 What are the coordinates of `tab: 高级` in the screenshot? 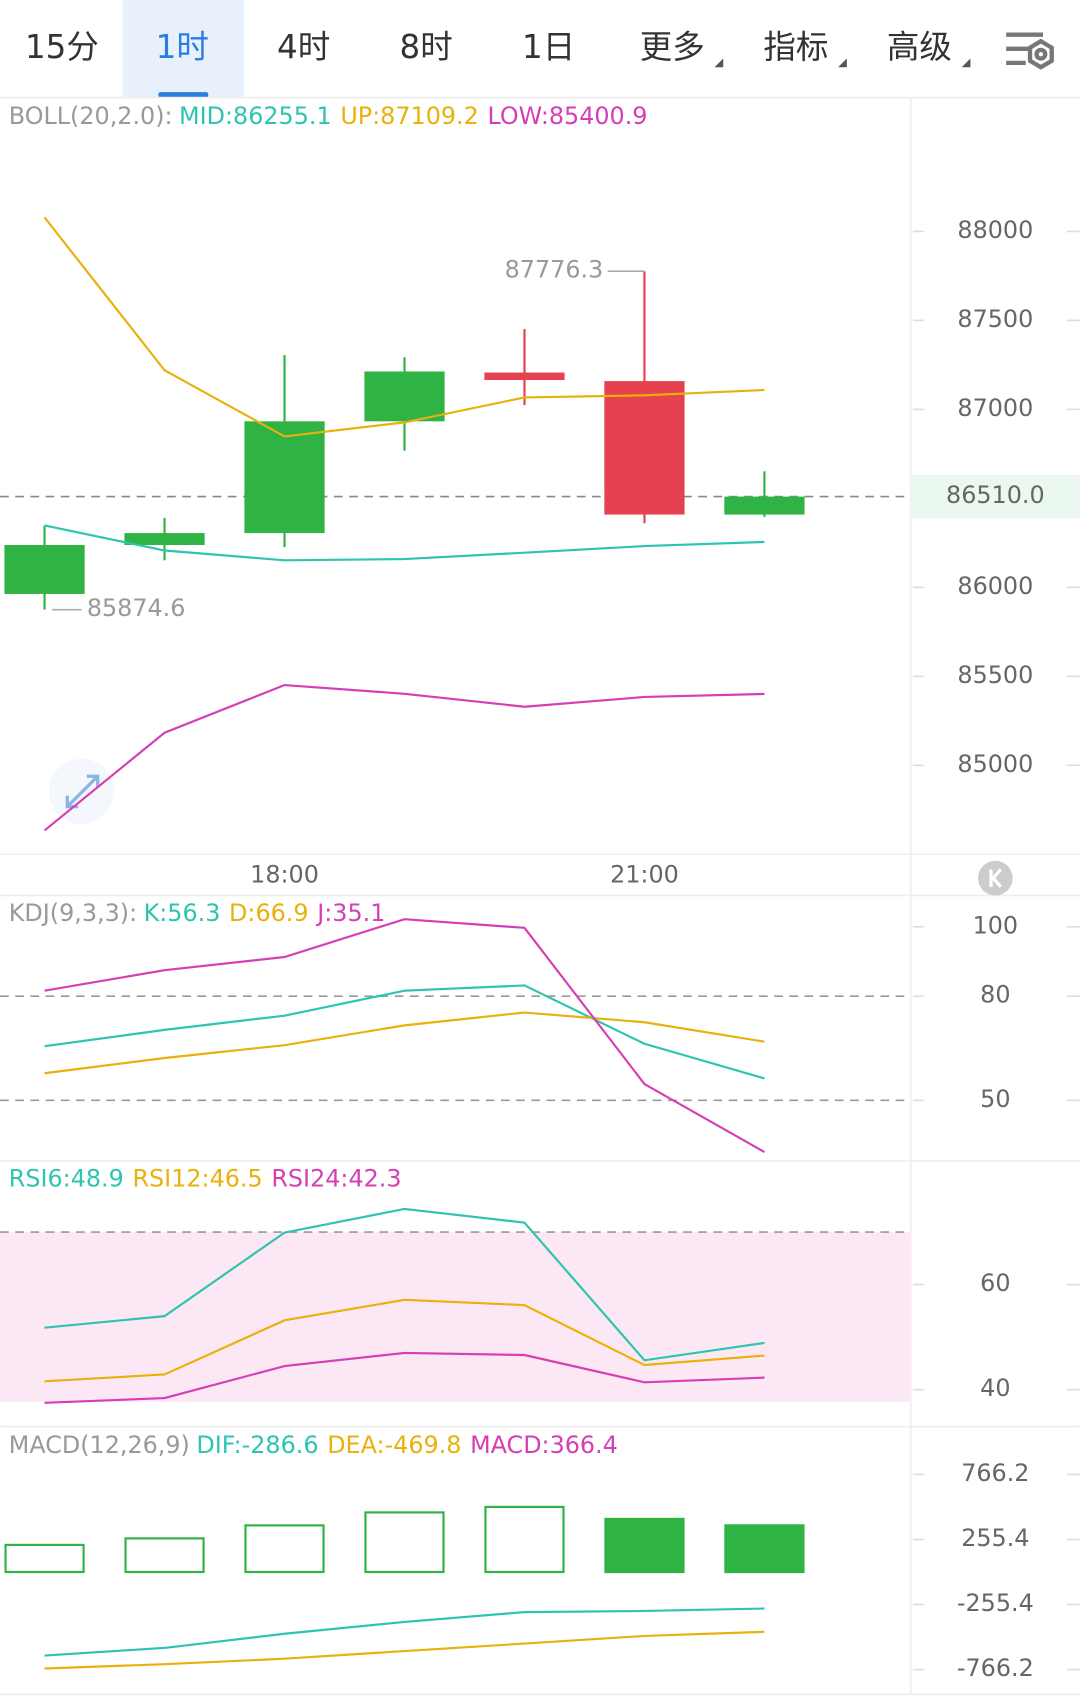 It's located at (919, 47).